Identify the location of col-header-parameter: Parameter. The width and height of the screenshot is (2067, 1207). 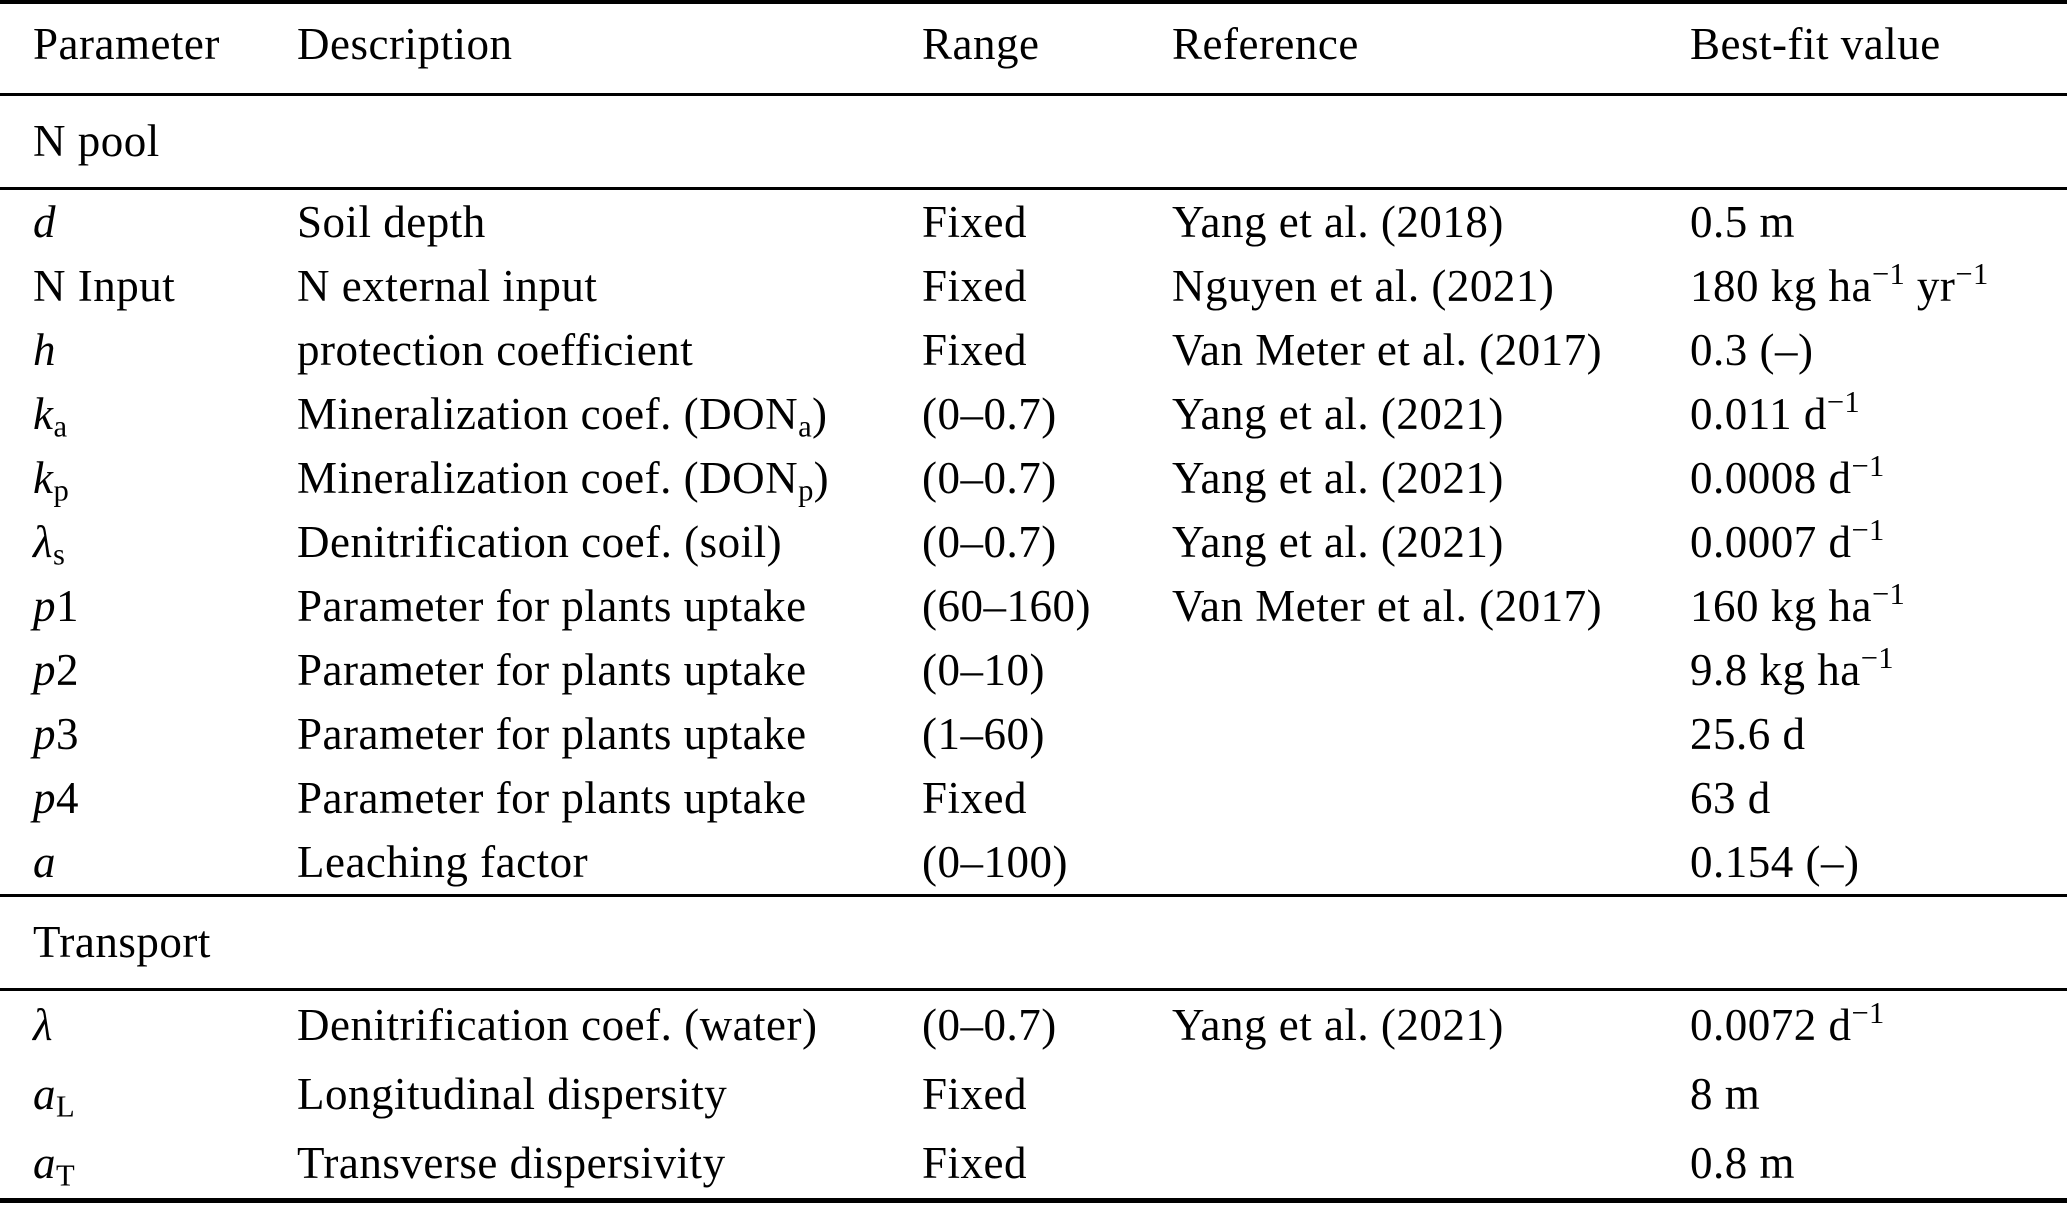
(126, 44).